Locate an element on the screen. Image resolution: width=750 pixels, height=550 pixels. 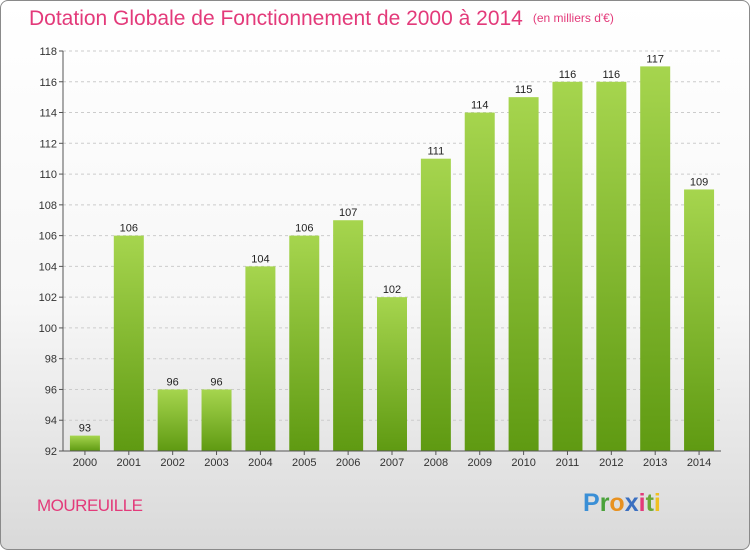
x-tick-label: 2011 is located at coordinates (568, 463).